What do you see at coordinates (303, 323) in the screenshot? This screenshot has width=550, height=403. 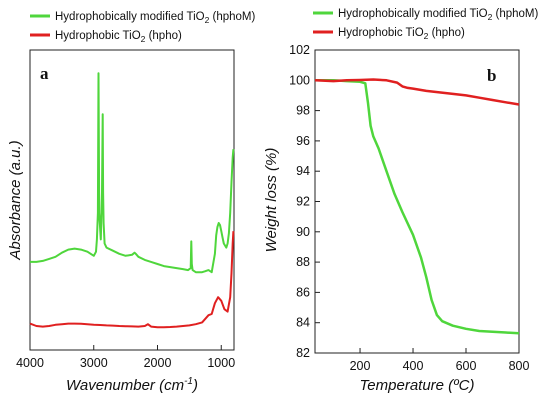 I see `panel-b-y-tick-label: 84` at bounding box center [303, 323].